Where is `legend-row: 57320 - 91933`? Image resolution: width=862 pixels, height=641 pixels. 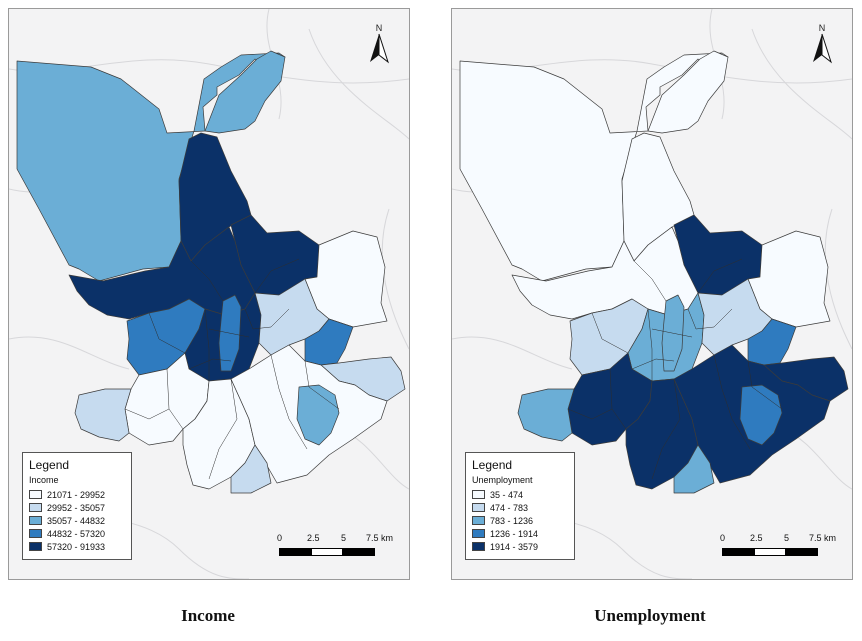 legend-row: 57320 - 91933 is located at coordinates (77, 546).